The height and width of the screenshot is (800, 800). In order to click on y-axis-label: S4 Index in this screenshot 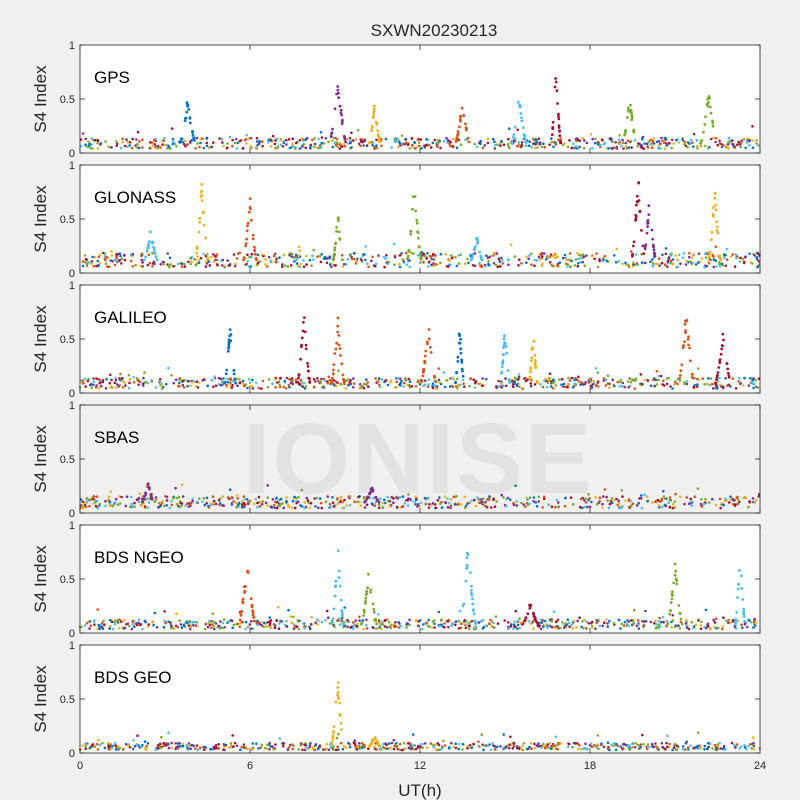, I will do `click(40, 339)`.